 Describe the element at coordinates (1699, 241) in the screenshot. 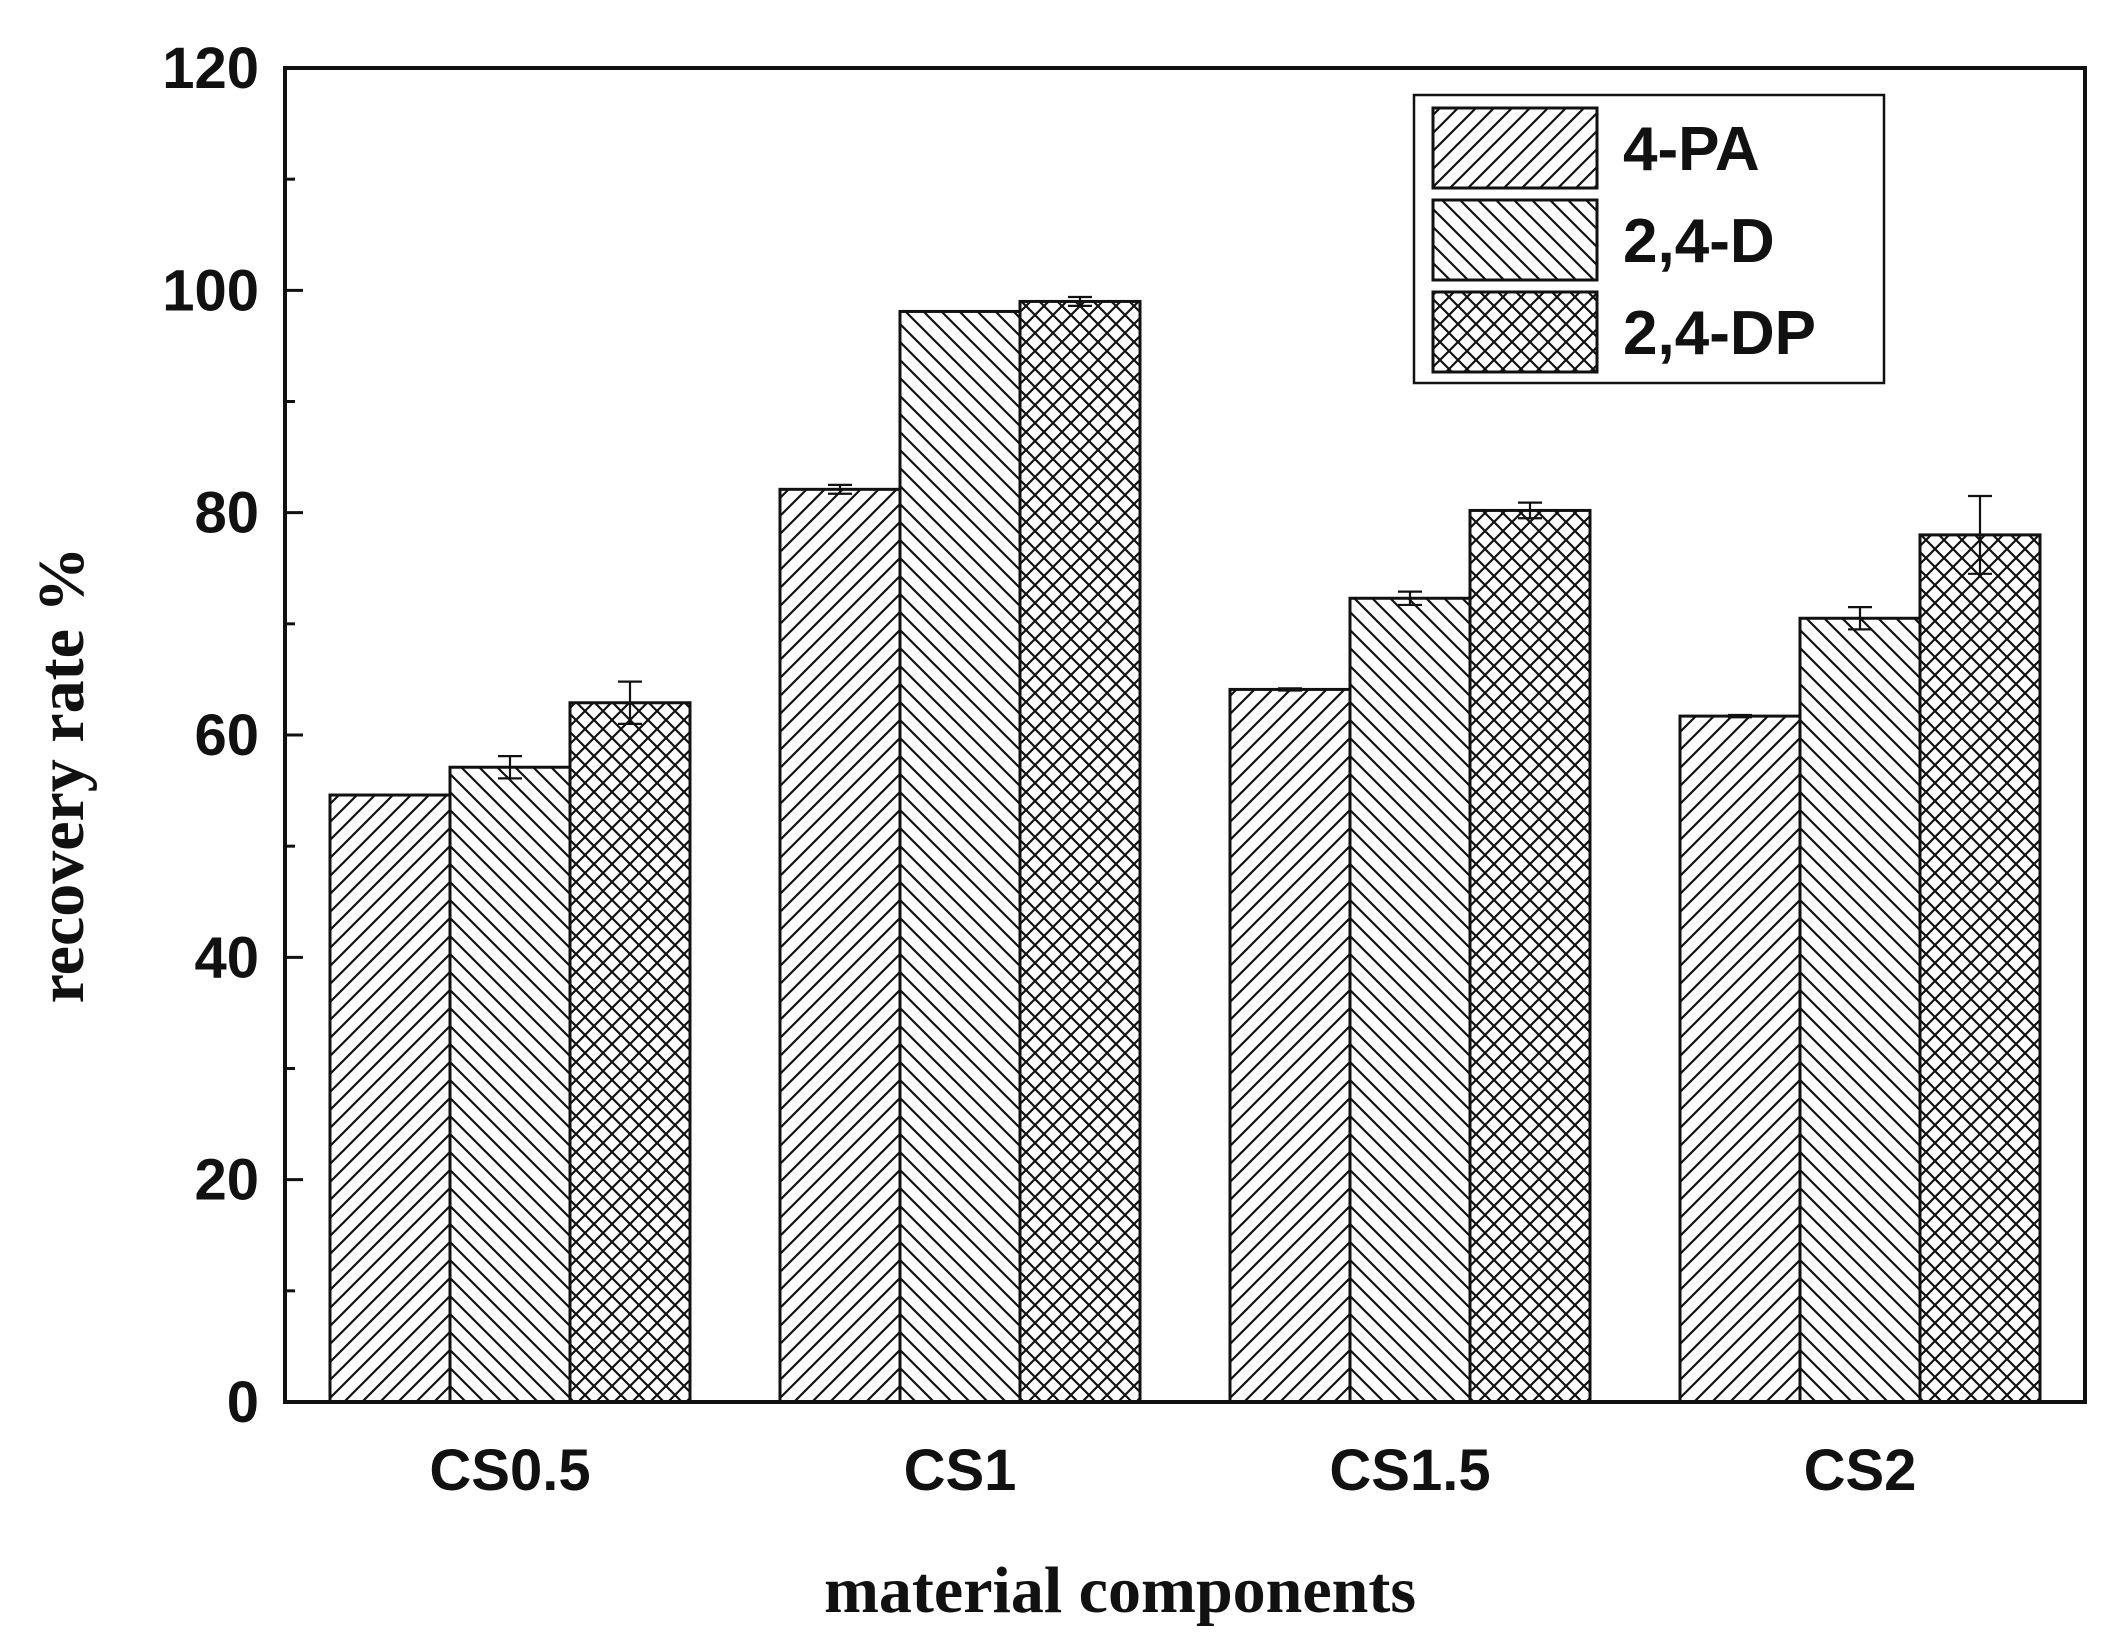

I see `legend-label-2,4-D: 2,4-D` at that location.